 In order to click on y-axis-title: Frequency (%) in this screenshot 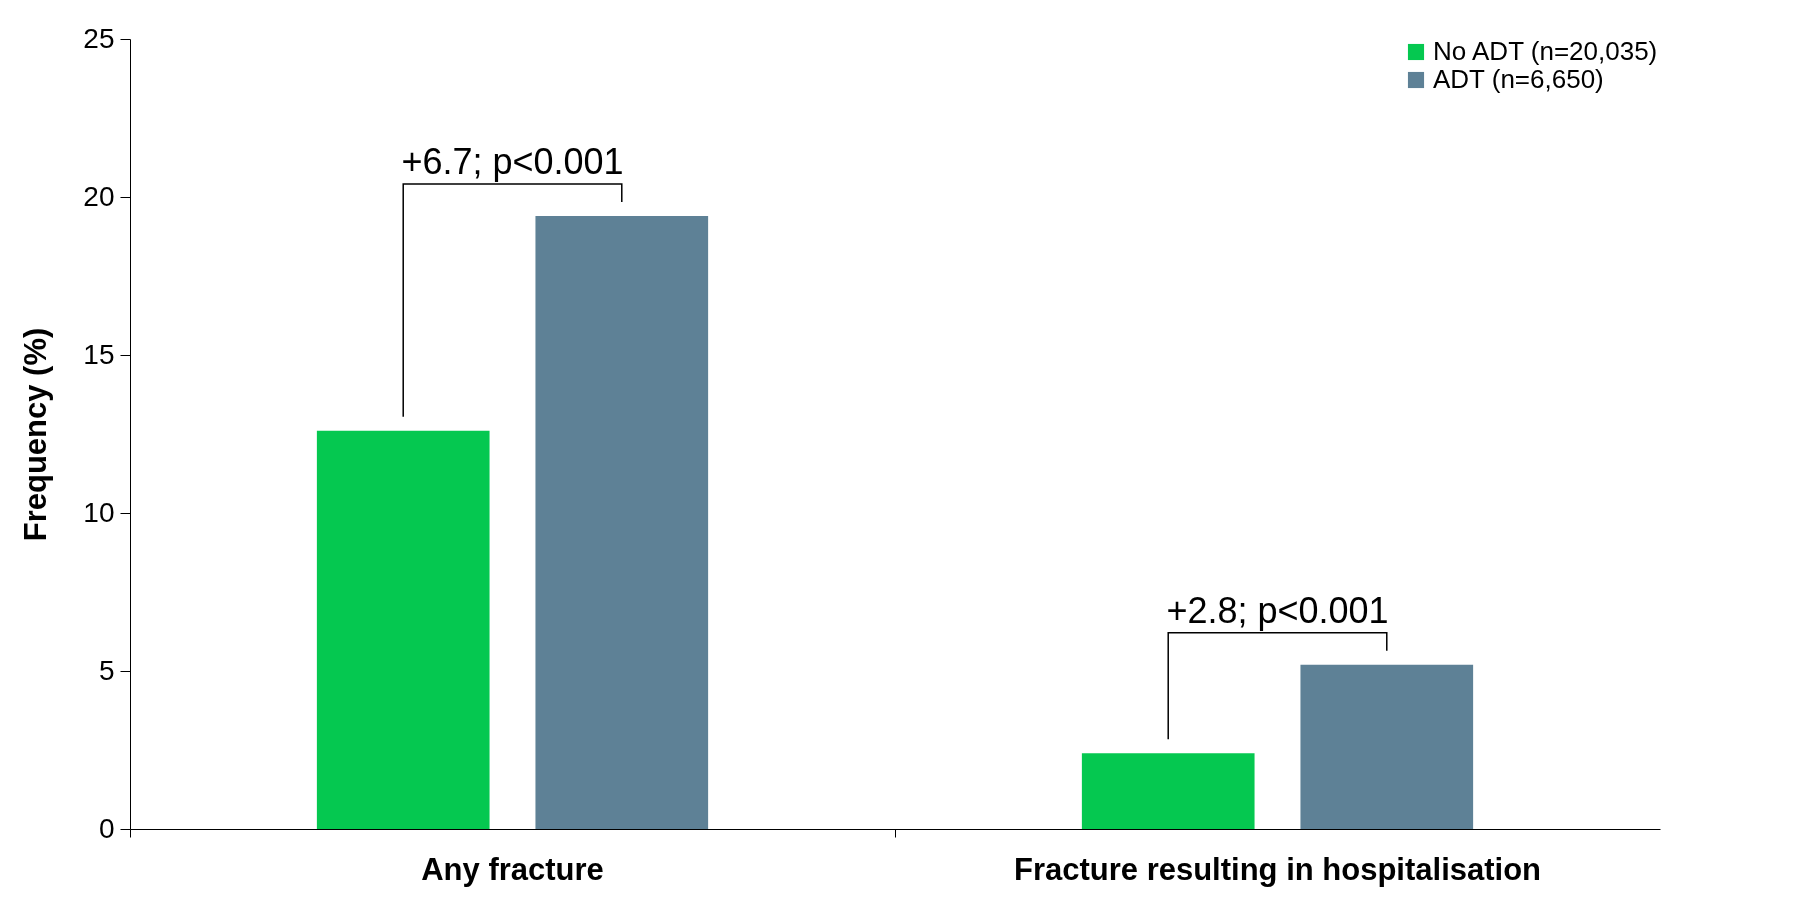, I will do `click(36, 434)`.